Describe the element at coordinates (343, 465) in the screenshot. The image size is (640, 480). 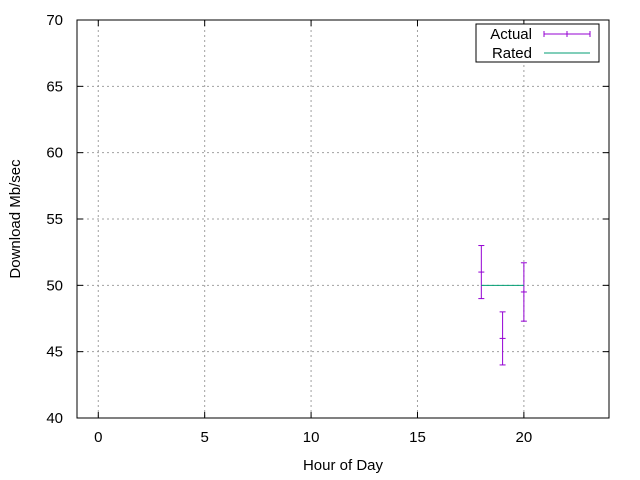
I see `x-axis-label: Hour of Day` at that location.